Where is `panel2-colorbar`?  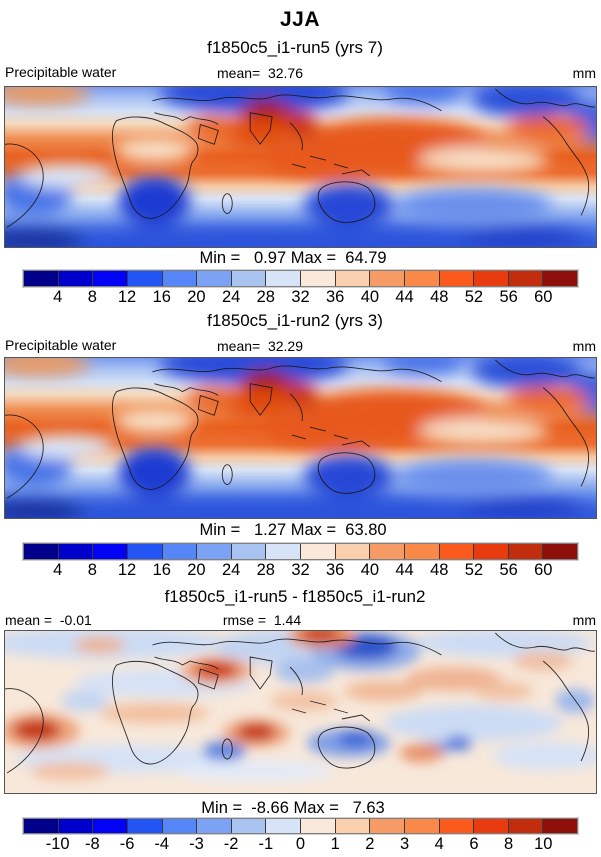
panel2-colorbar is located at coordinates (300, 551).